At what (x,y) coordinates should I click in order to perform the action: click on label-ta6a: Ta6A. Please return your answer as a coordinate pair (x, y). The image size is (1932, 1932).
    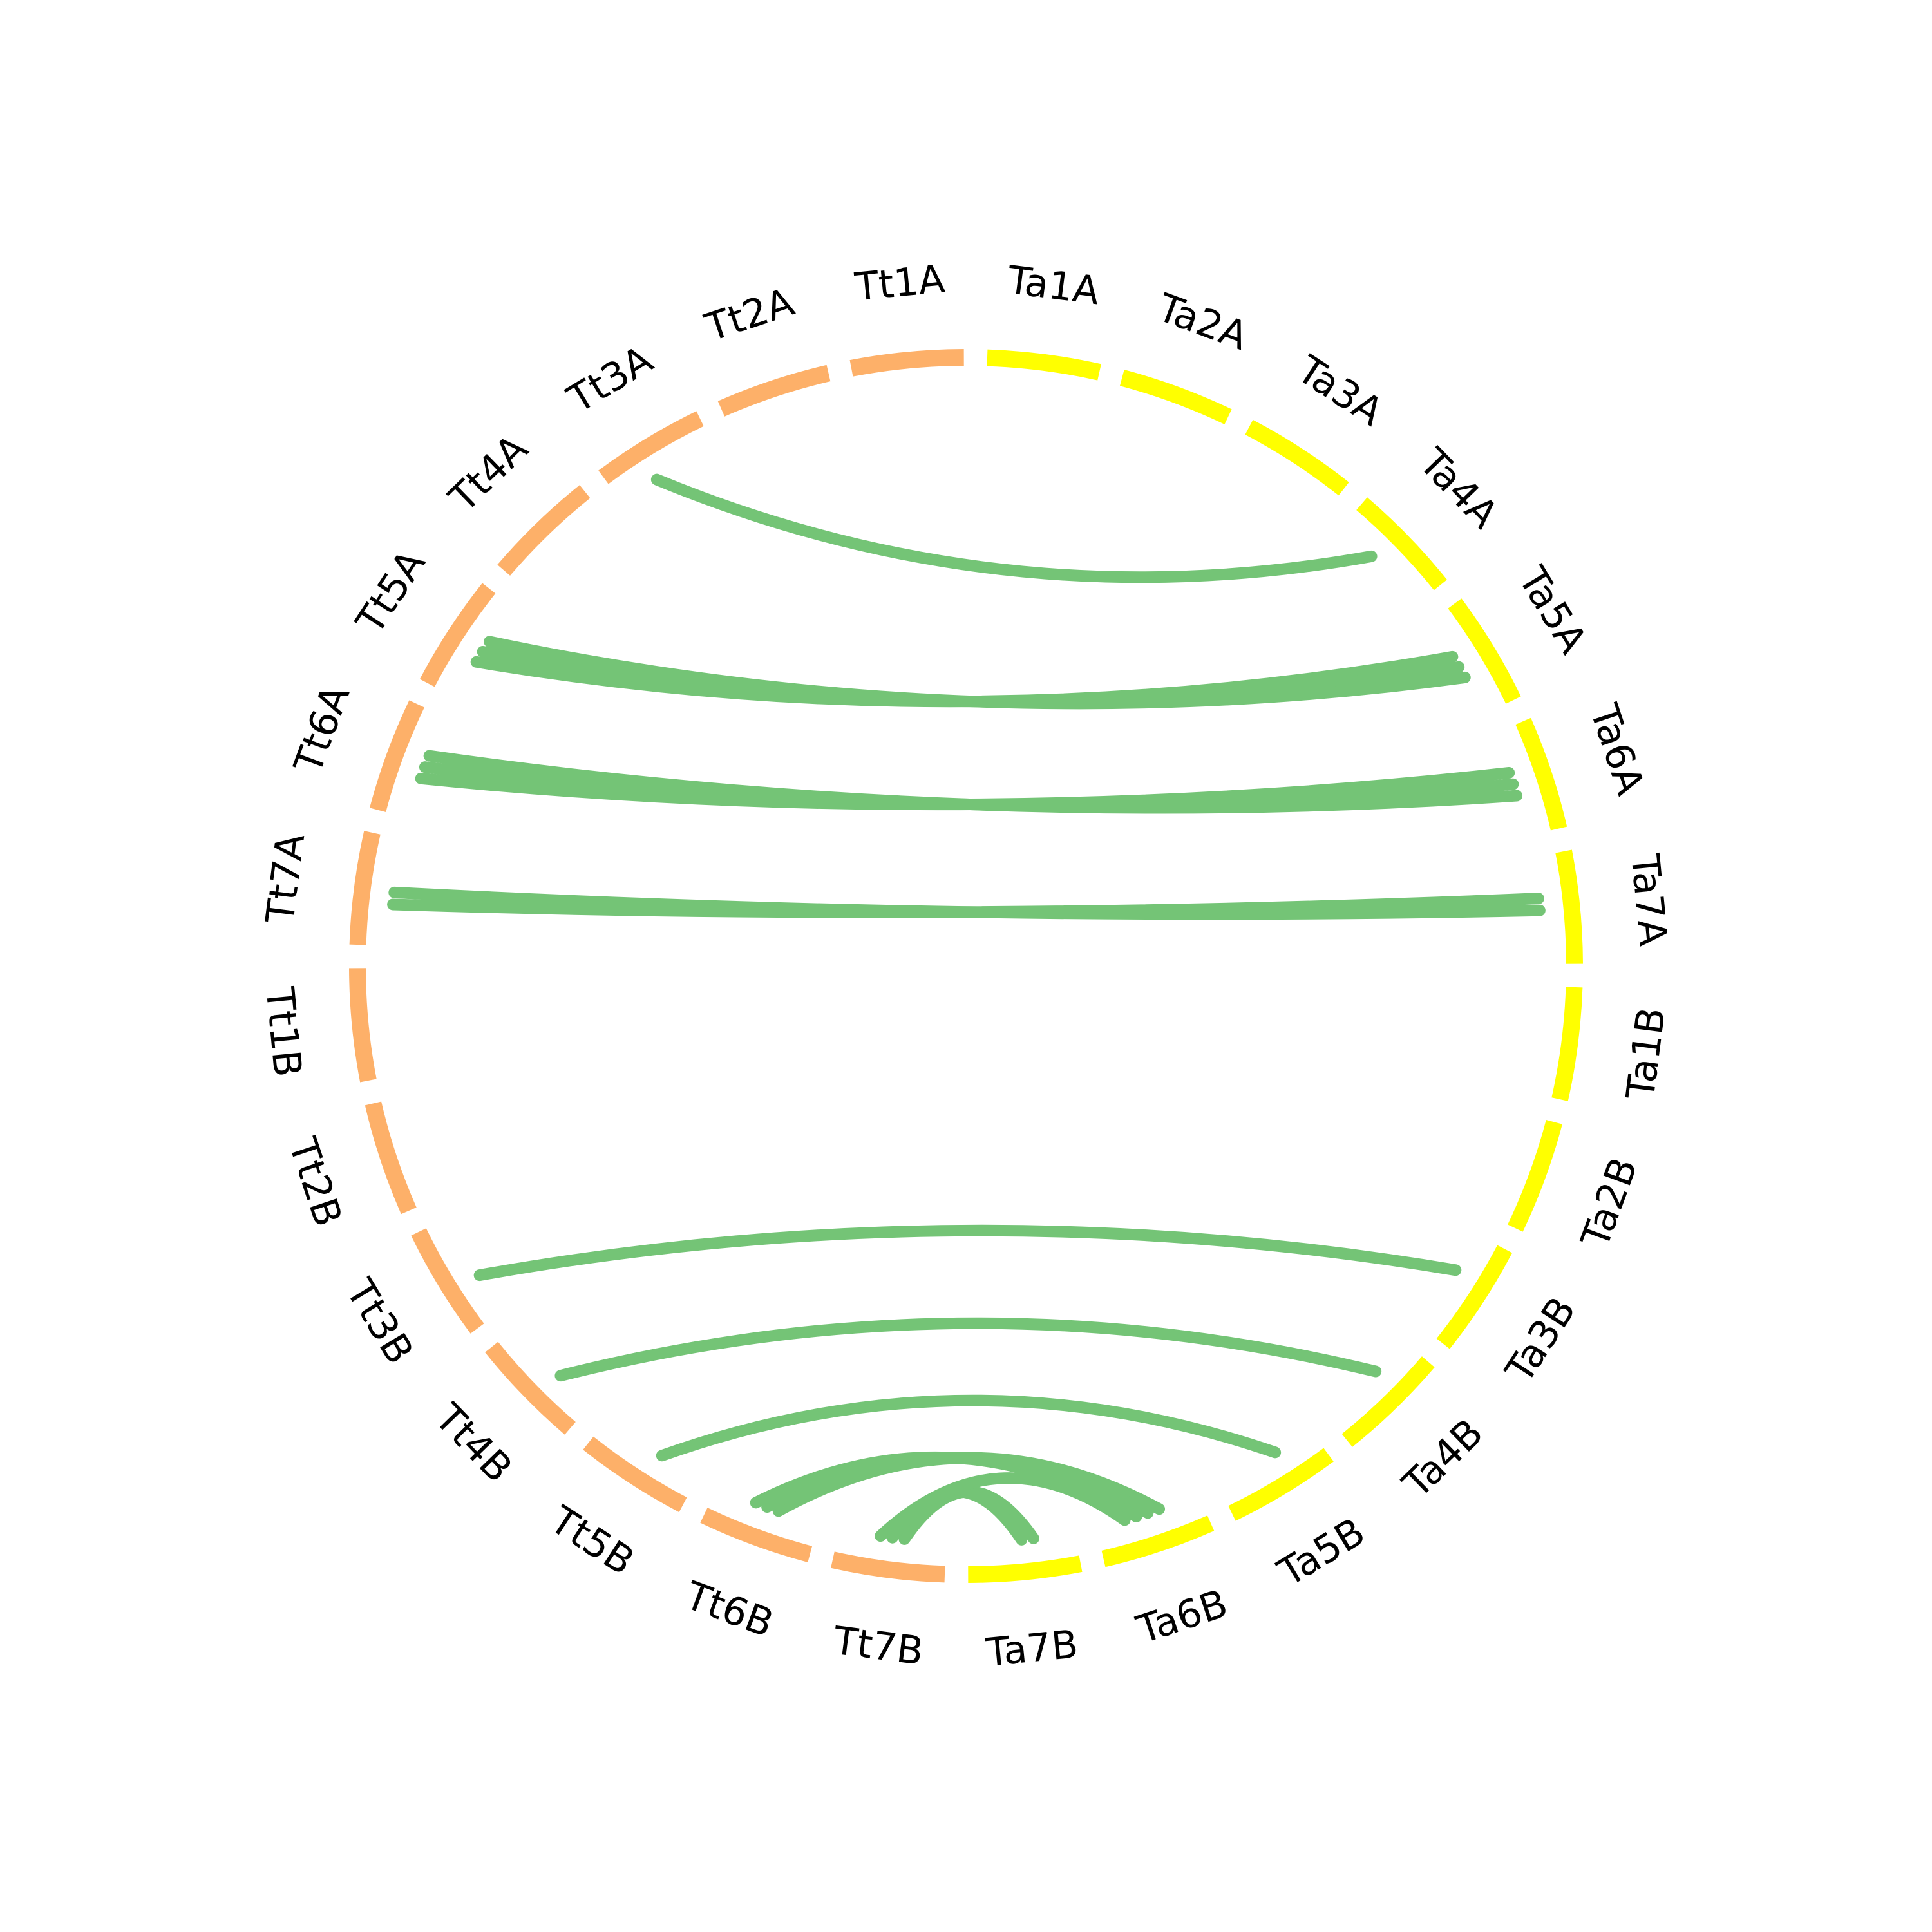
    Looking at the image, I should click on (1617, 749).